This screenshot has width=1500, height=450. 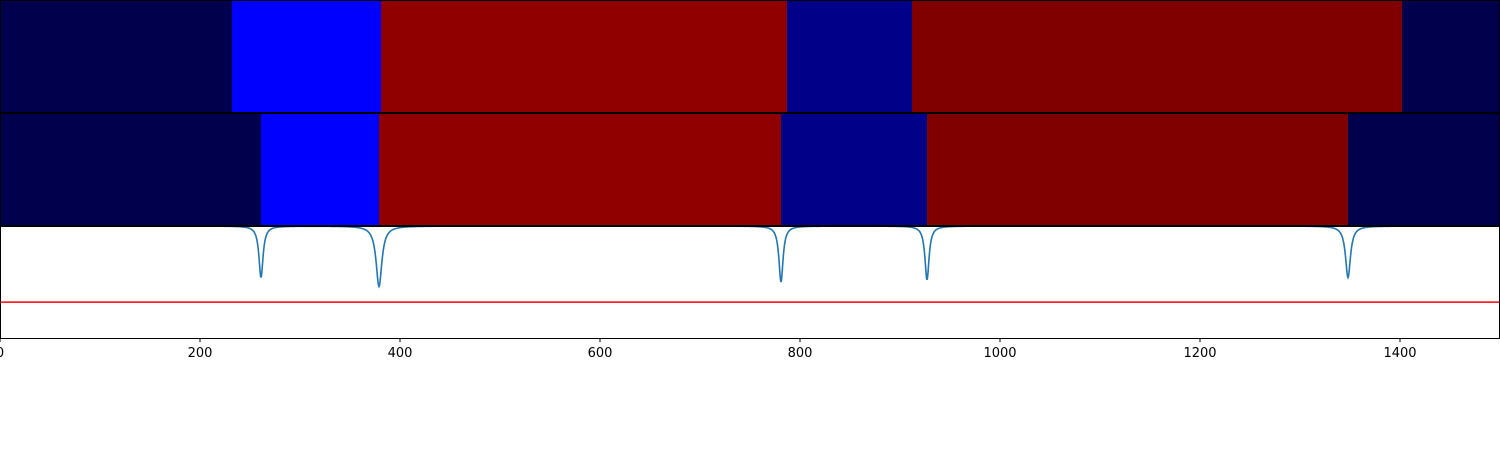 I want to click on x-axis: 0 200 400 600 800 1000 1200 1400, so click(x=708, y=349).